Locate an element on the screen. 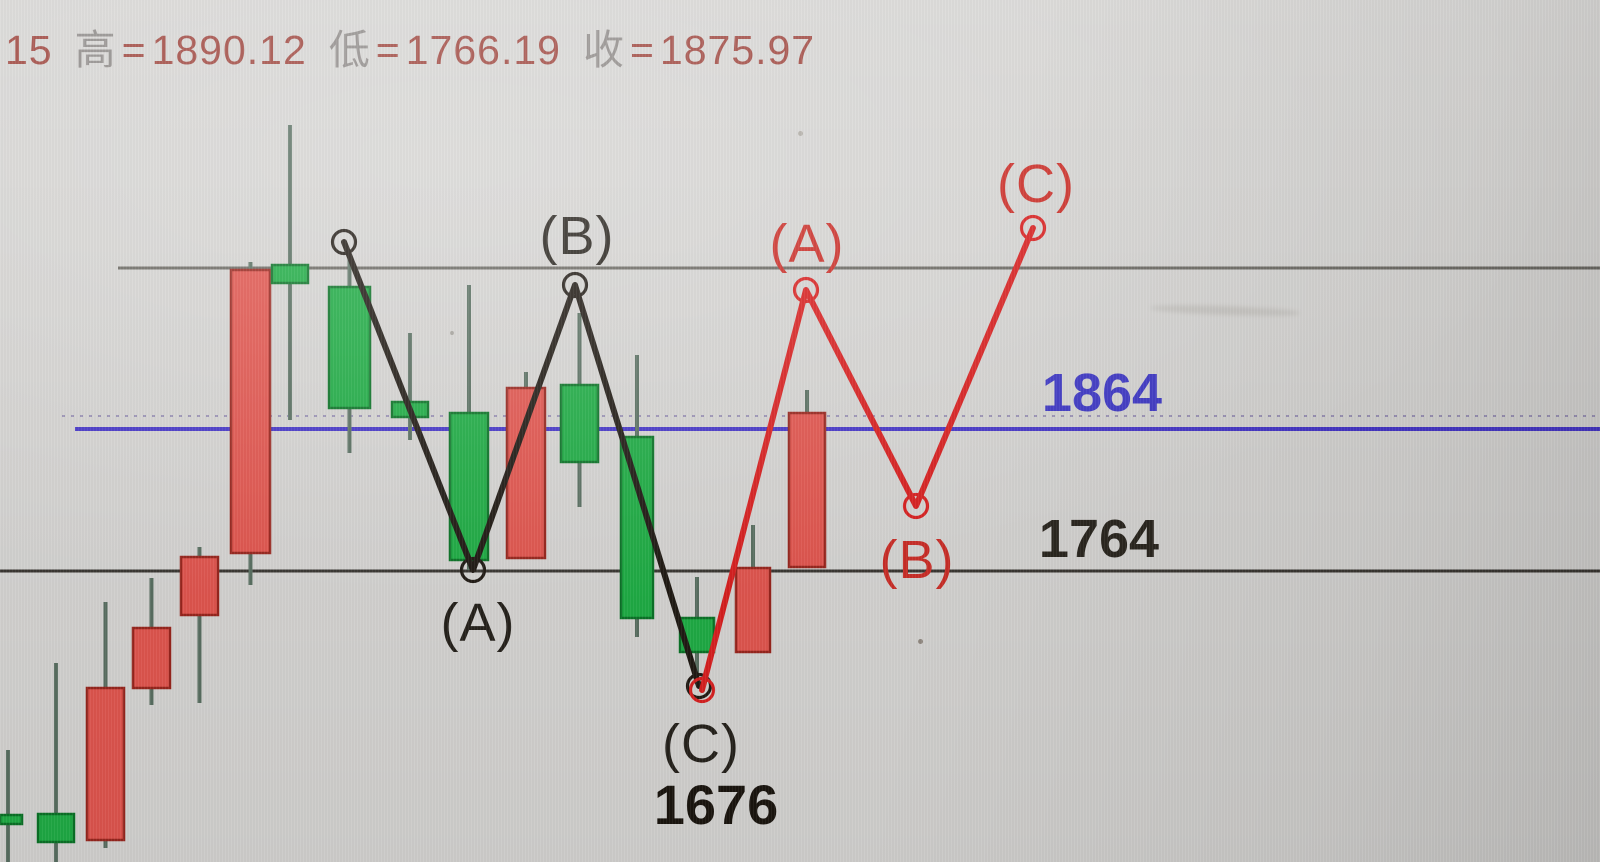 Image resolution: width=1600 pixels, height=862 pixels. red-abc-zigzag is located at coordinates (867, 459).